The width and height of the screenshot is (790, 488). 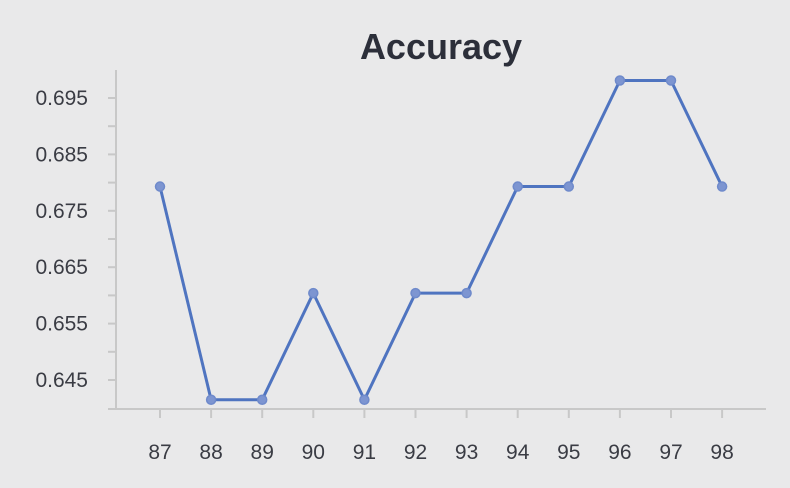 I want to click on y-tick-label: 0.685, so click(x=61, y=154).